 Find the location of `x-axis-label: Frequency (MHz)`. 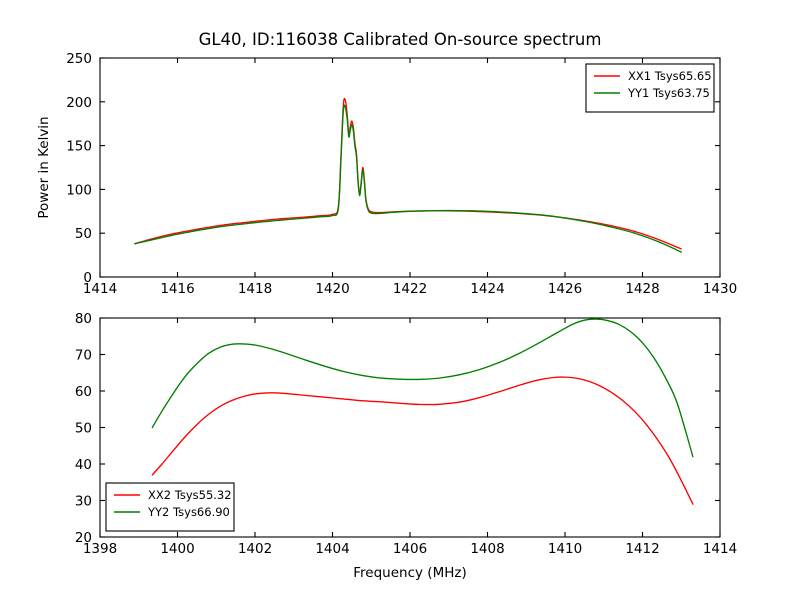

x-axis-label: Frequency (MHz) is located at coordinates (409, 573).